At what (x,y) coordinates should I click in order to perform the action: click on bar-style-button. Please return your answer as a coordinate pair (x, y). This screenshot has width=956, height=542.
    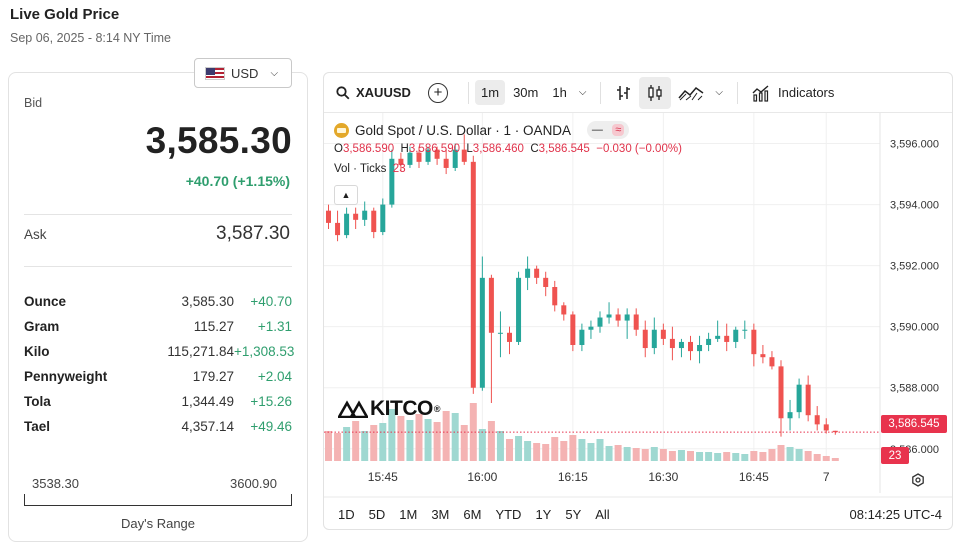
    Looking at the image, I should click on (623, 93).